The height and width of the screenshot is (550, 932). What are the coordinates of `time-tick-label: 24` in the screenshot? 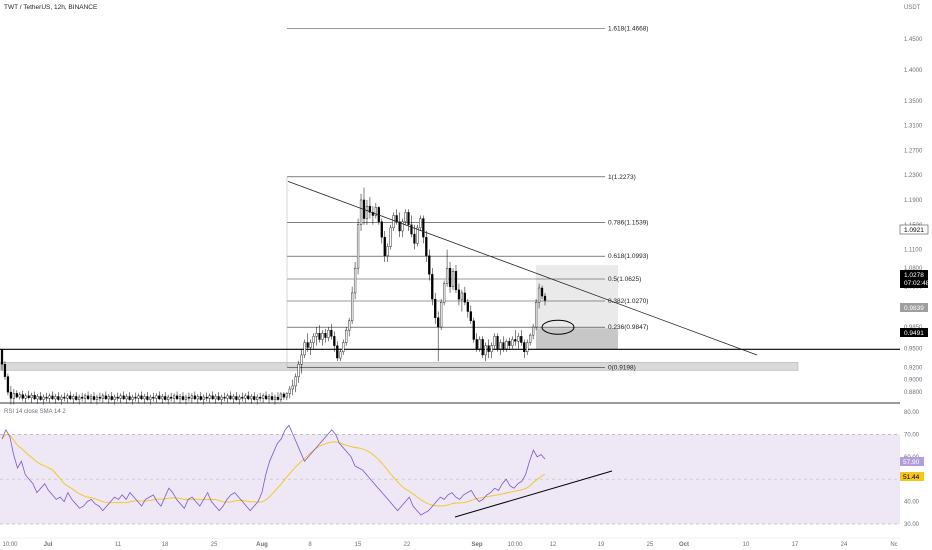 It's located at (844, 545).